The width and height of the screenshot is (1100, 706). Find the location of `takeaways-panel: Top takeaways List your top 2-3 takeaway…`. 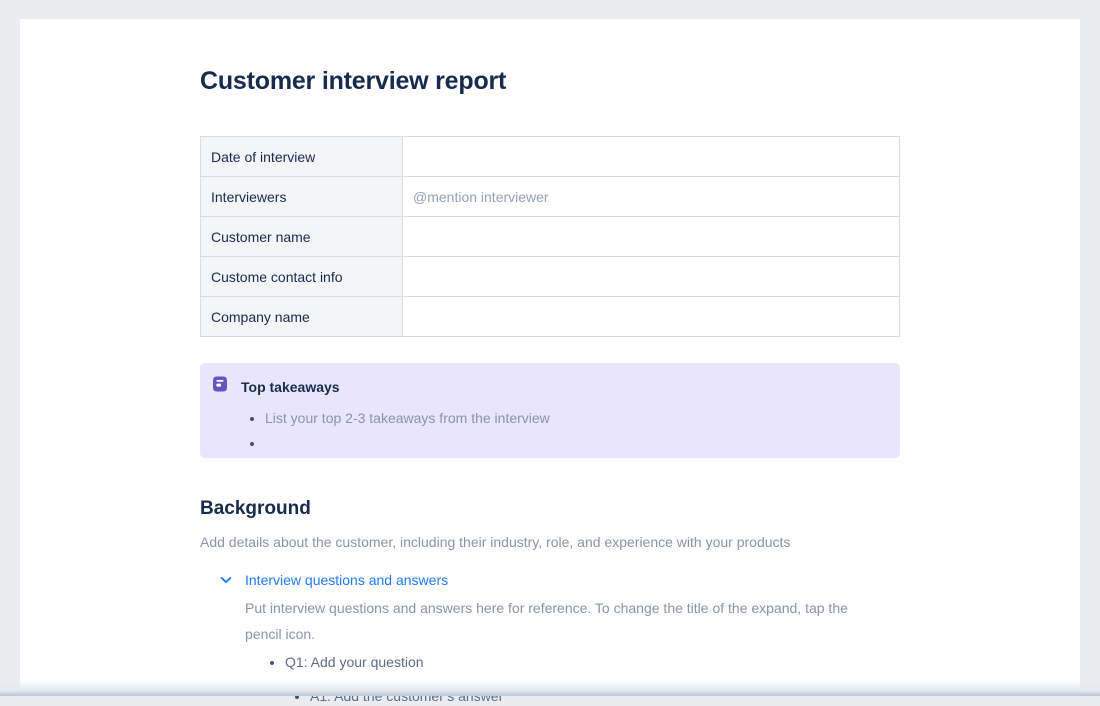

takeaways-panel: Top takeaways List your top 2-3 takeaway… is located at coordinates (550, 410).